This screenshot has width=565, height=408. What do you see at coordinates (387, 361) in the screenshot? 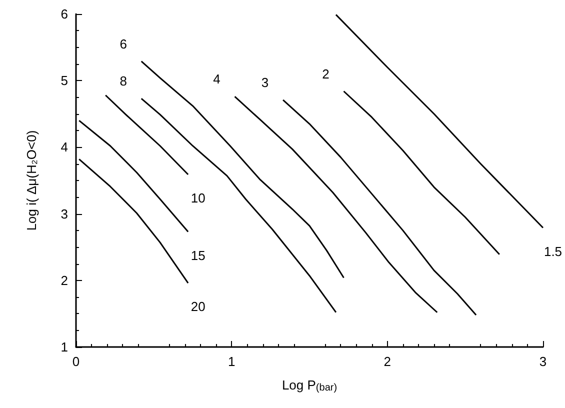
I see `x-tick-label: 2` at bounding box center [387, 361].